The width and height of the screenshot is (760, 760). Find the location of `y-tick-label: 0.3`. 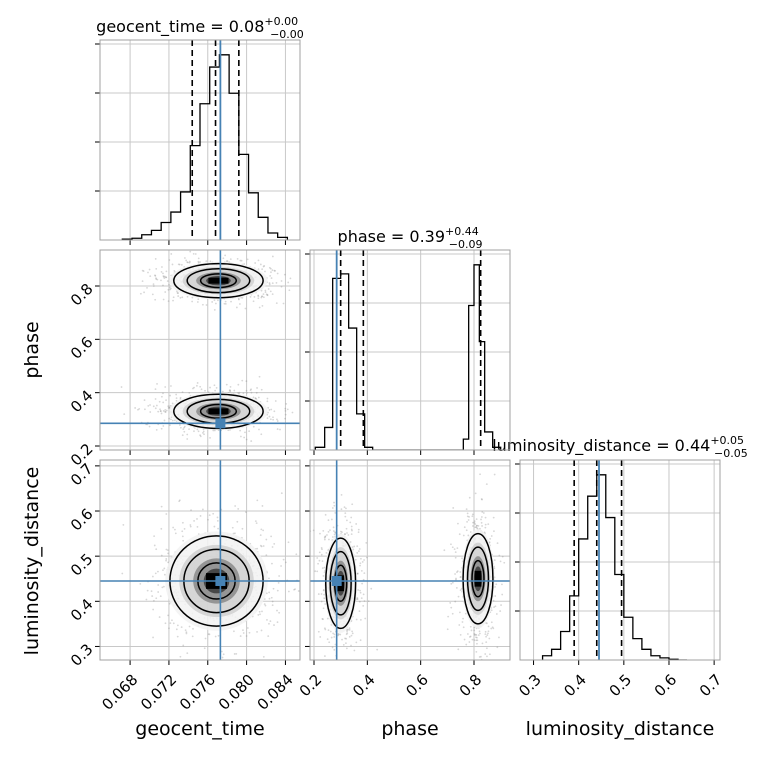

y-tick-label: 0.3 is located at coordinates (82, 655).